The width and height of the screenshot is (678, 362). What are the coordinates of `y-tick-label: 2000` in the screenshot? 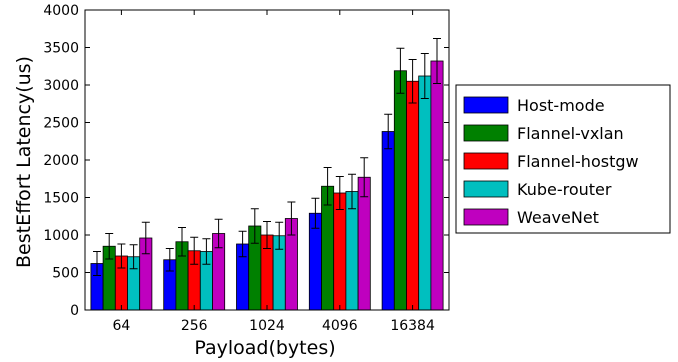 It's located at (61, 161).